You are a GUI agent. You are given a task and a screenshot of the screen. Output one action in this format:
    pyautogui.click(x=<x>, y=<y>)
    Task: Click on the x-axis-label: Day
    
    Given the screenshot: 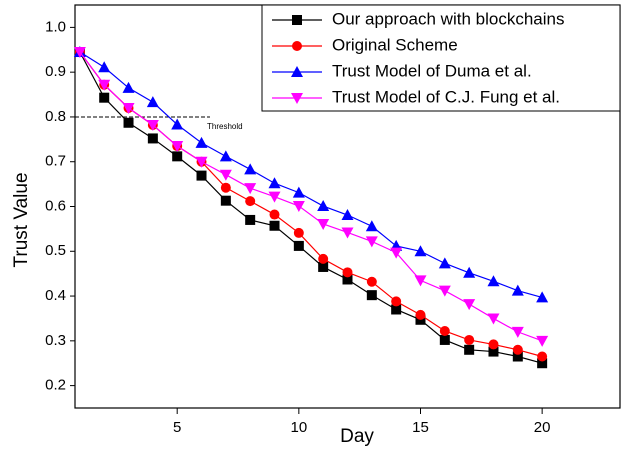 What is the action you would take?
    pyautogui.click(x=357, y=436)
    